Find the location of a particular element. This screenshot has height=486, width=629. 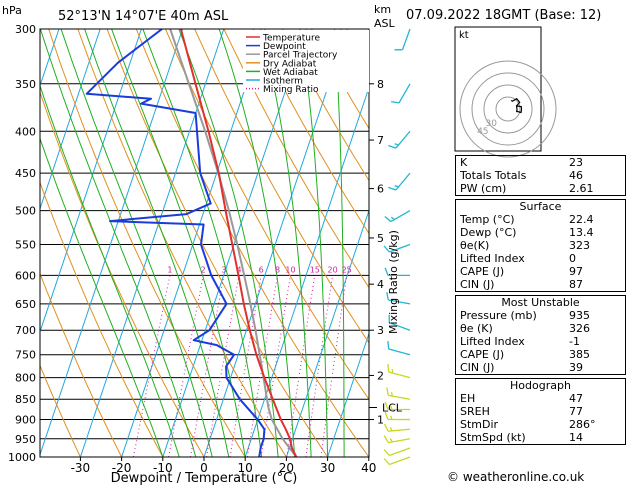

mixing-ratio-value: 6 is located at coordinates (261, 269).